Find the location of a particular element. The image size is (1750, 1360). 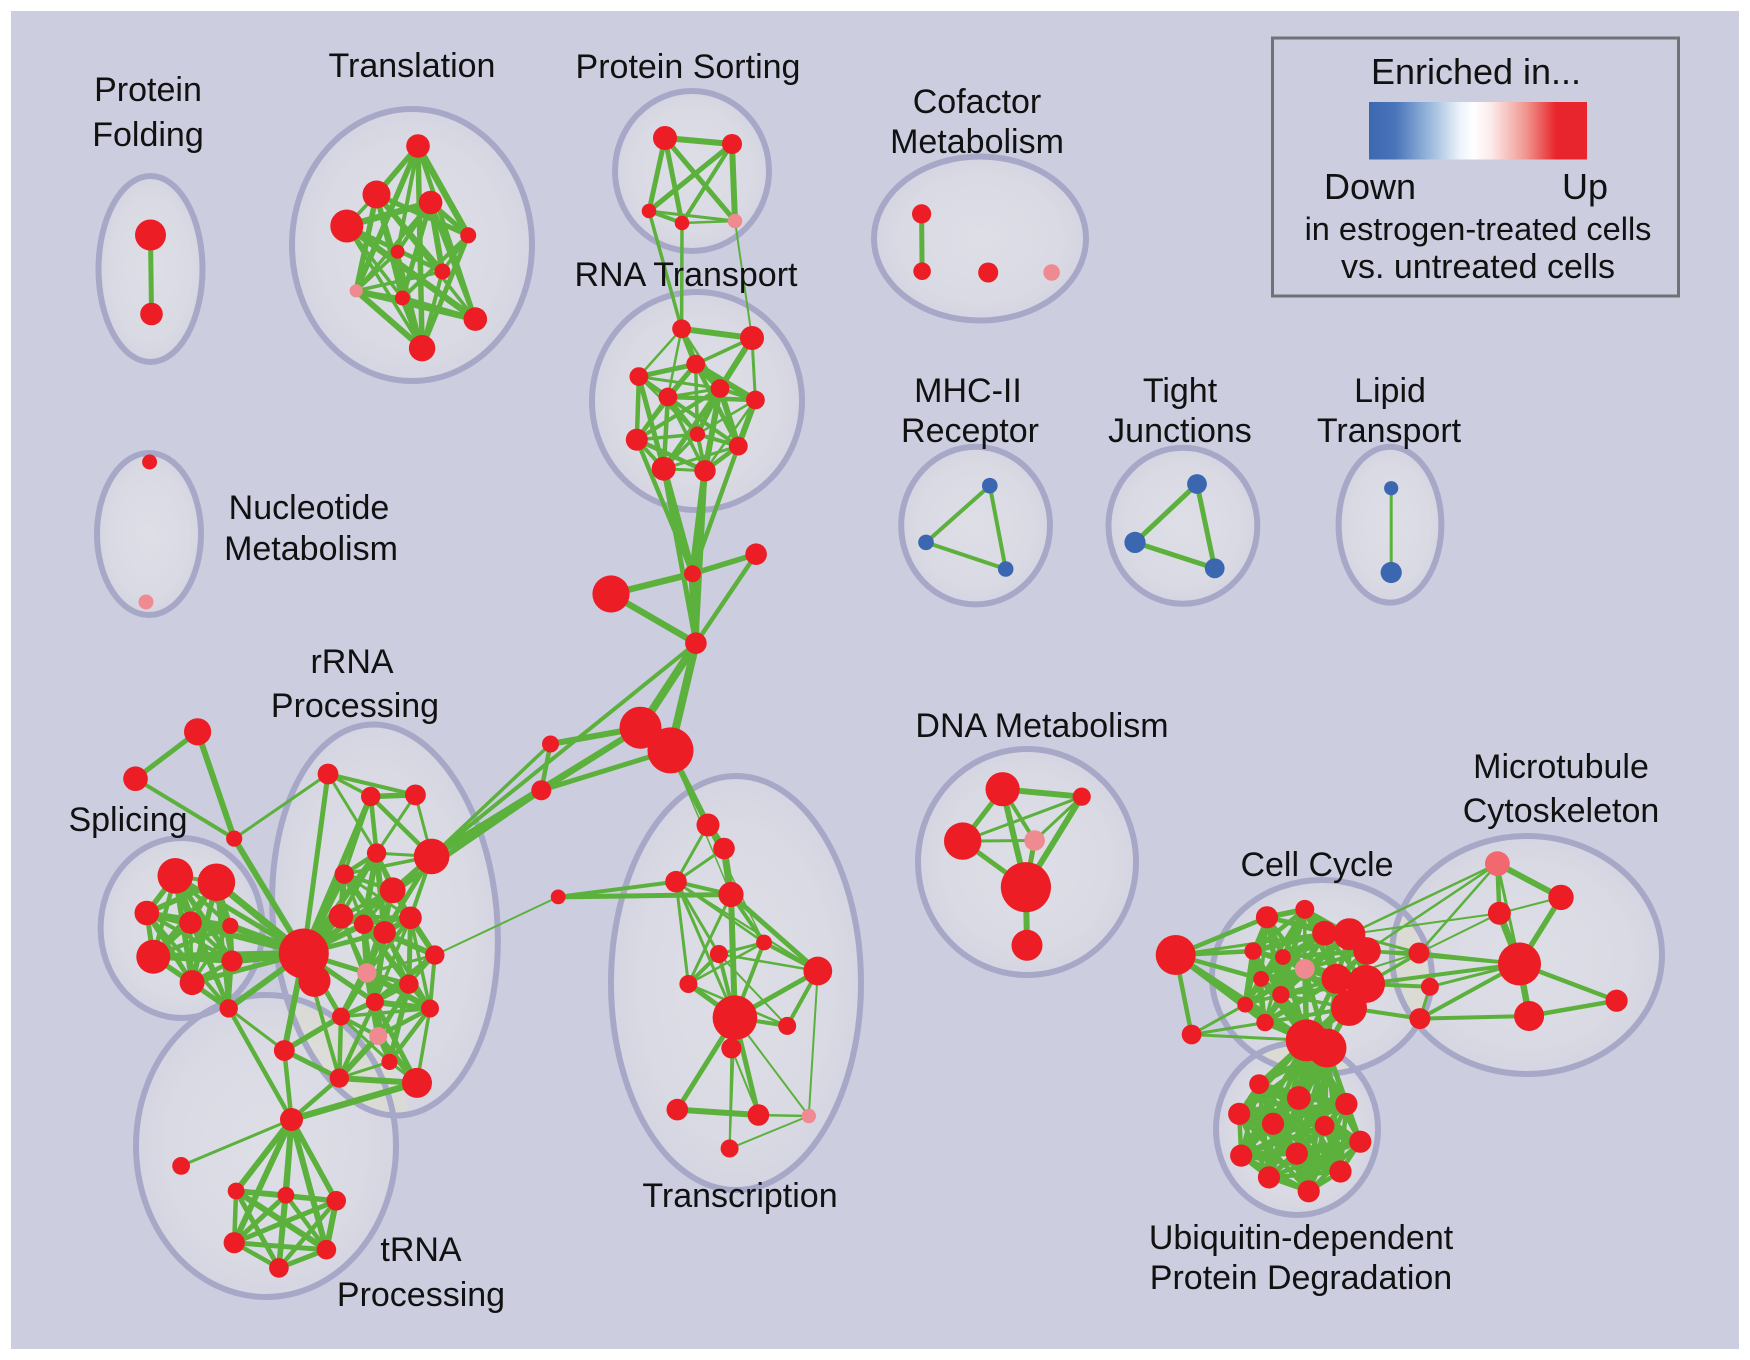

svg-text: Cytoskeleton is located at coordinates (1561, 811).